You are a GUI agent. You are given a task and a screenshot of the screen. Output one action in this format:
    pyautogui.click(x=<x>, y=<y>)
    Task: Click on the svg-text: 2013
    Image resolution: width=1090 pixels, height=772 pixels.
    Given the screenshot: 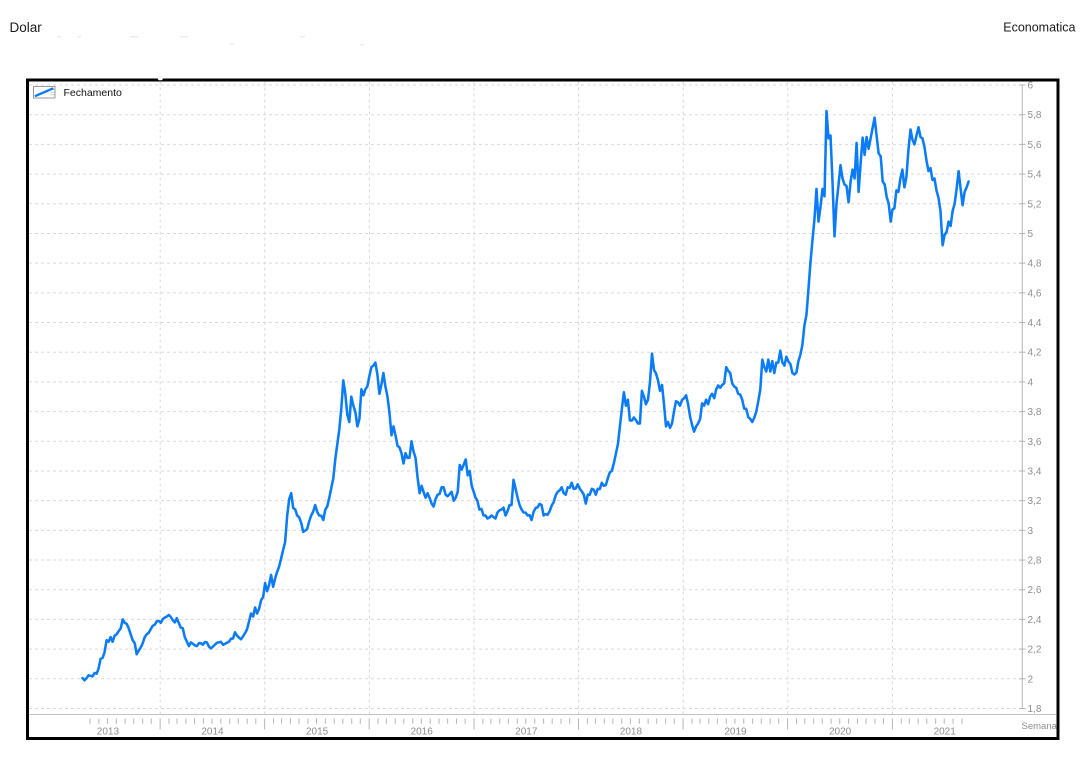 What is the action you would take?
    pyautogui.click(x=108, y=732)
    